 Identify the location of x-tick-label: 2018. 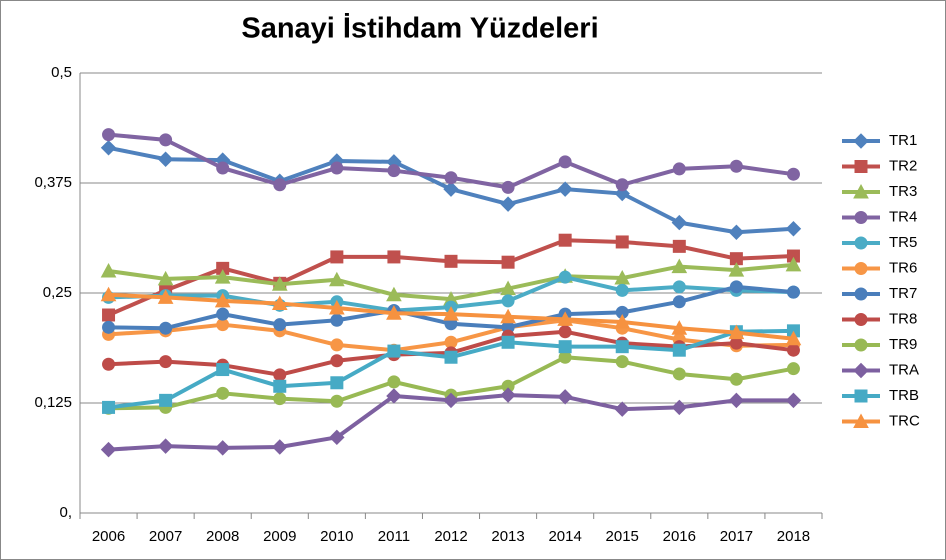
(793, 536).